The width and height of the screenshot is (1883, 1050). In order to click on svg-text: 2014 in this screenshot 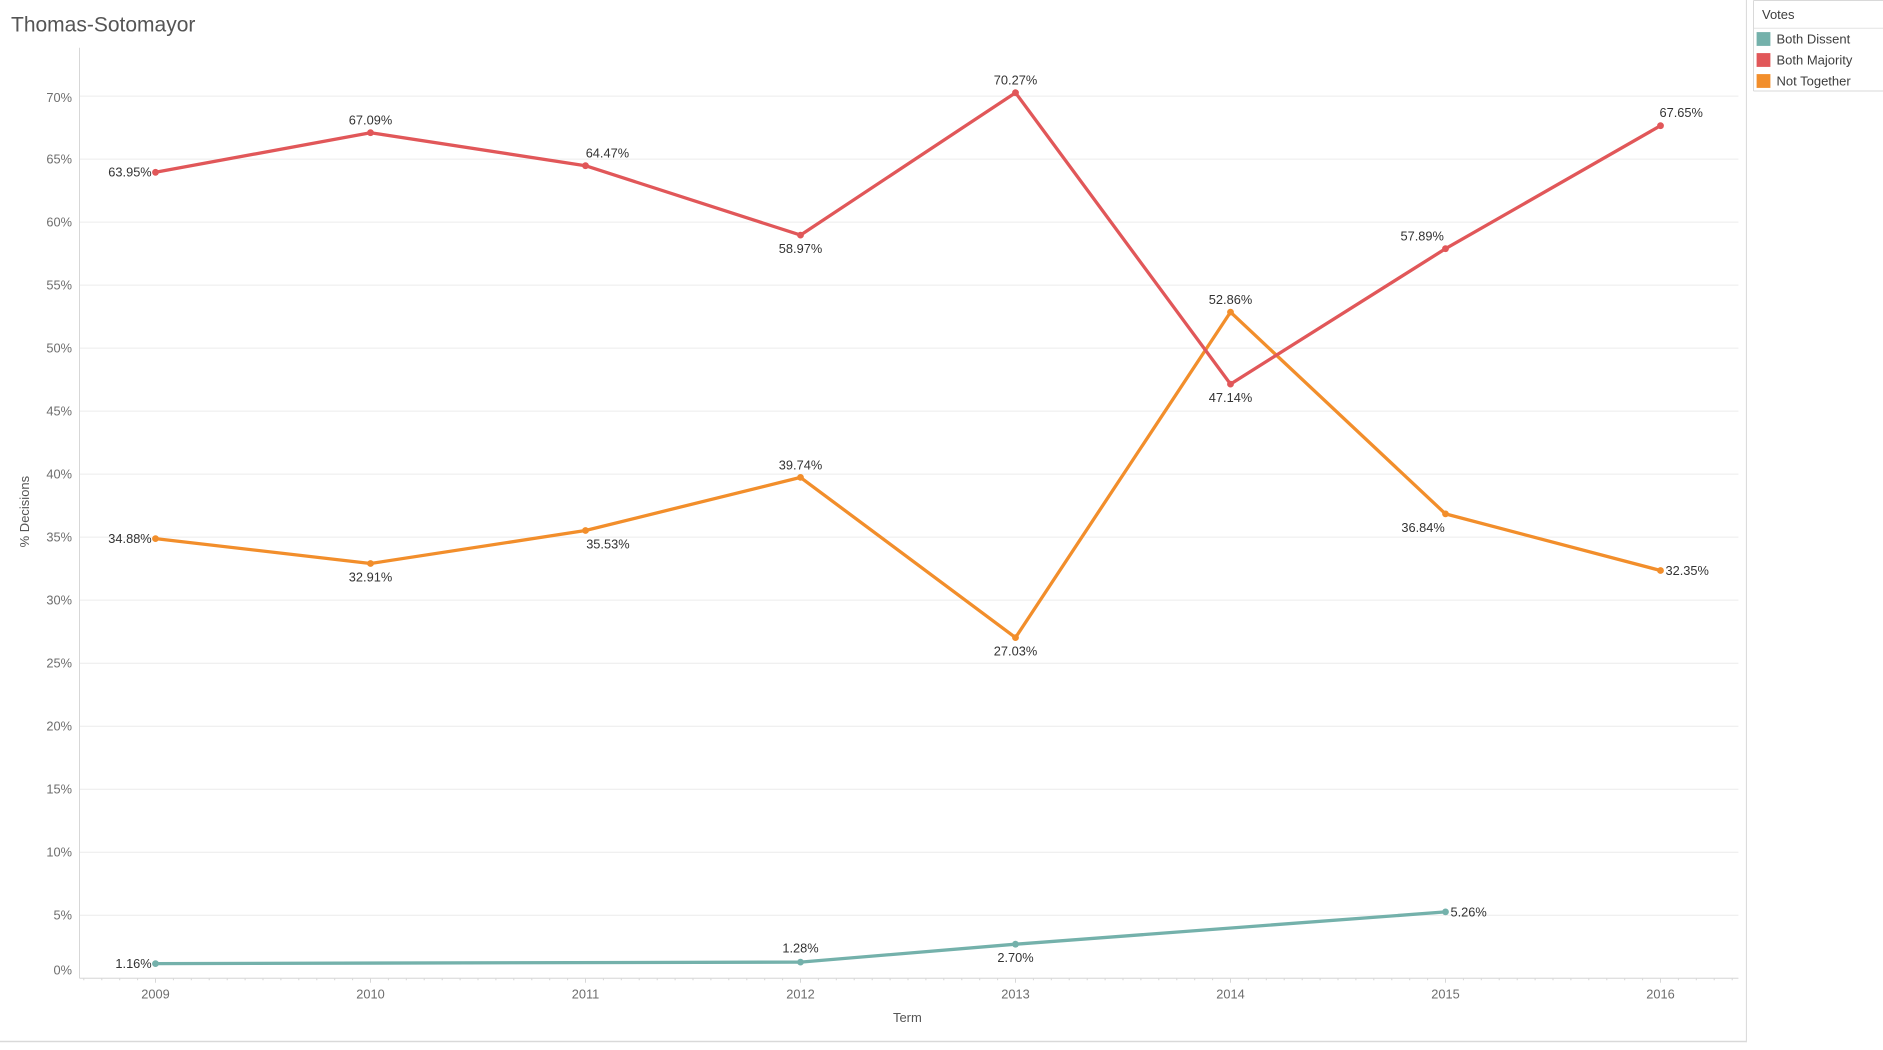, I will do `click(1230, 994)`.